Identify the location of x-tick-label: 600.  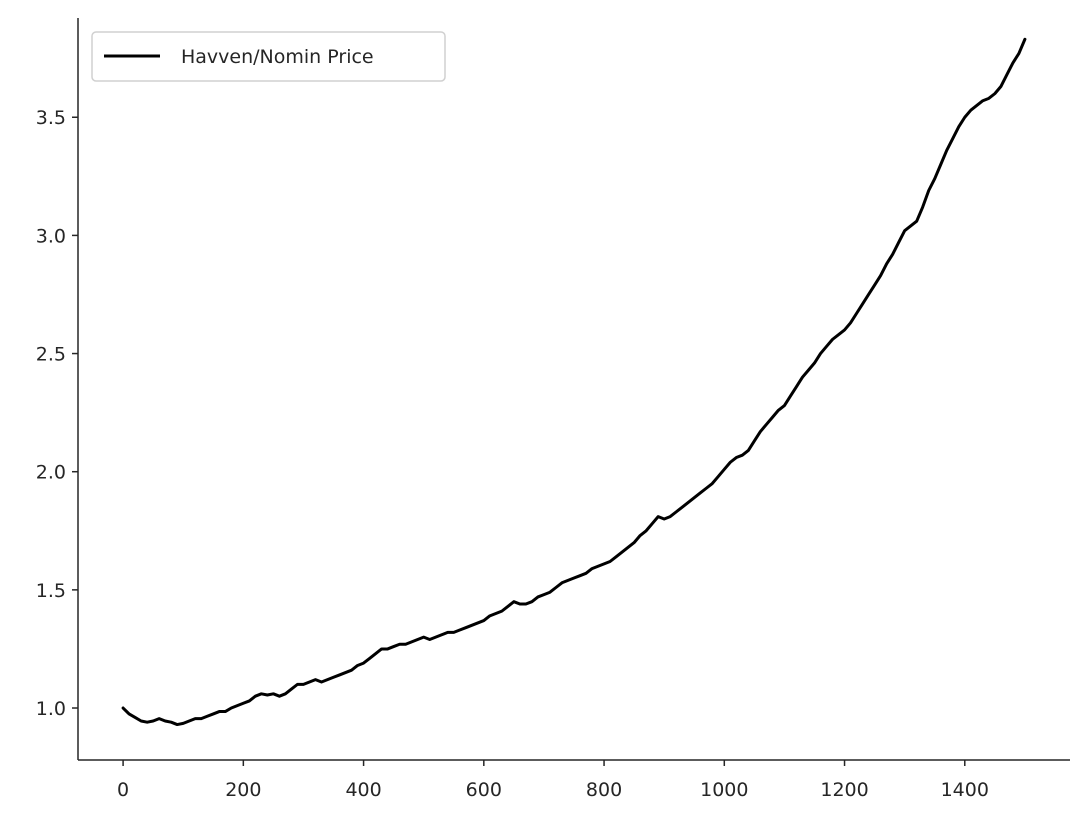
(484, 790).